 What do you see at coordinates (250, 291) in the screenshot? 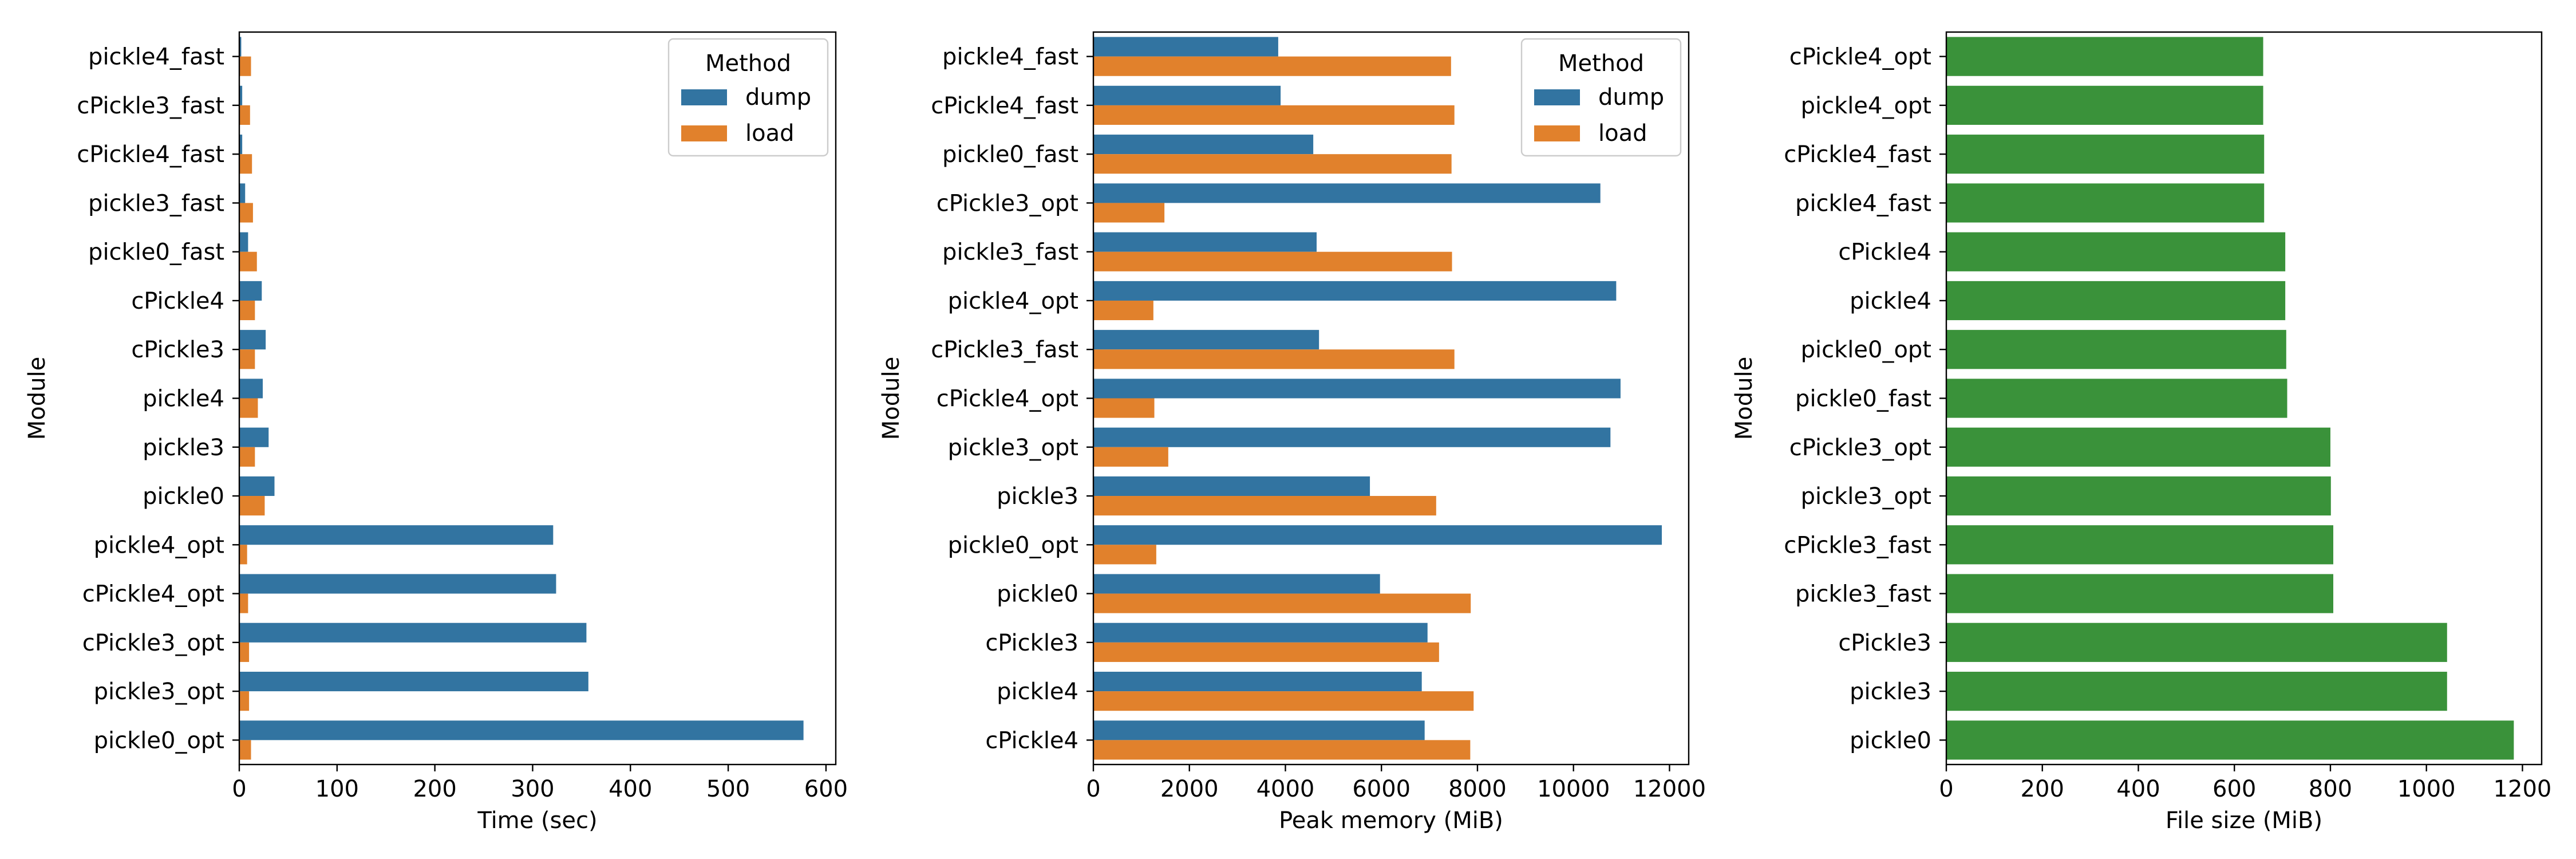
I see `bar-dump-cpickle4` at bounding box center [250, 291].